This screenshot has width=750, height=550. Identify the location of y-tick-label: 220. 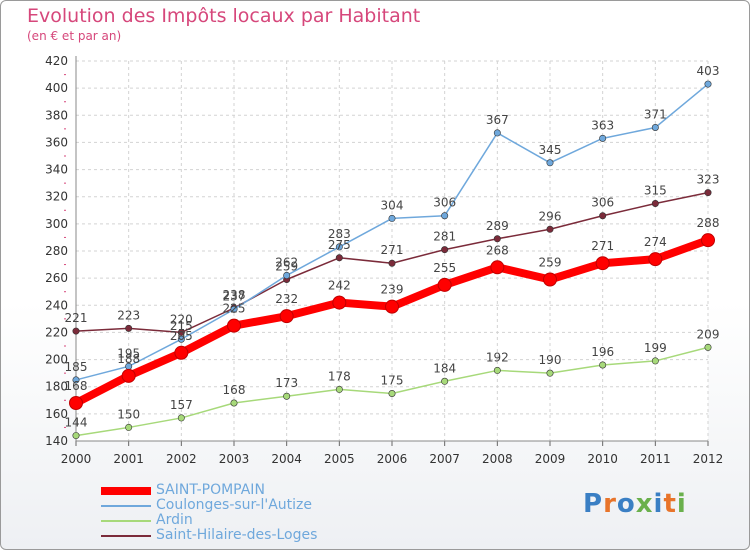
(56, 332).